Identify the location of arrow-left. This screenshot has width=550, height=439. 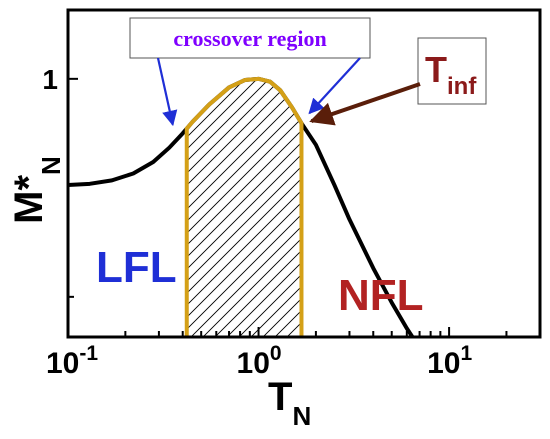
(167, 92).